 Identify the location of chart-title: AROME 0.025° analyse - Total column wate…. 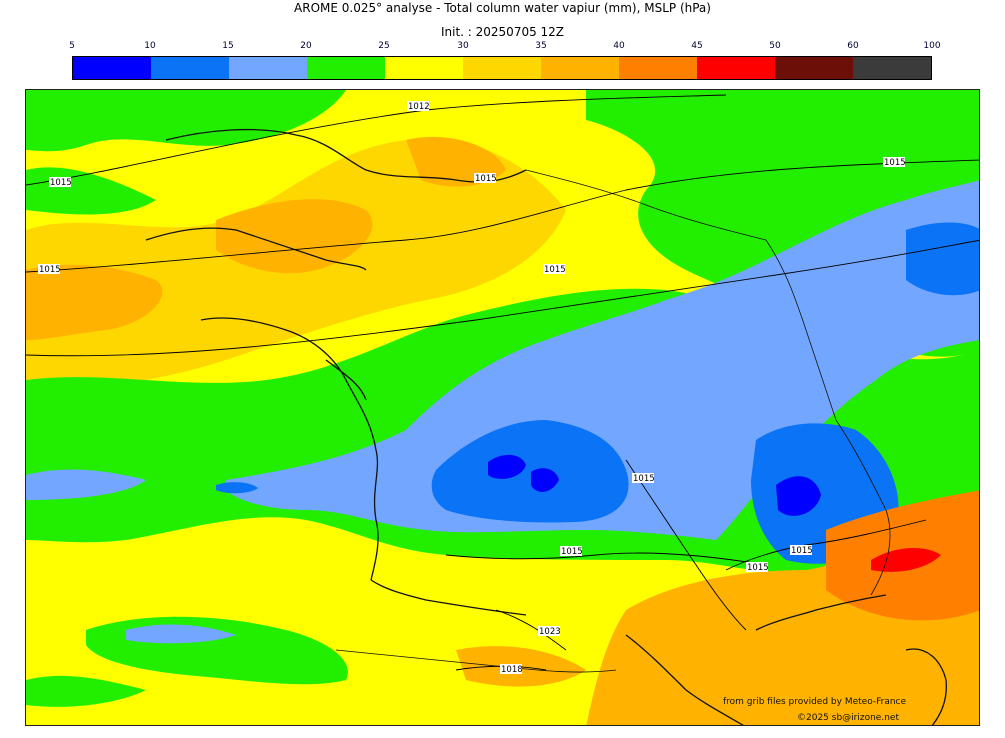
(502, 8).